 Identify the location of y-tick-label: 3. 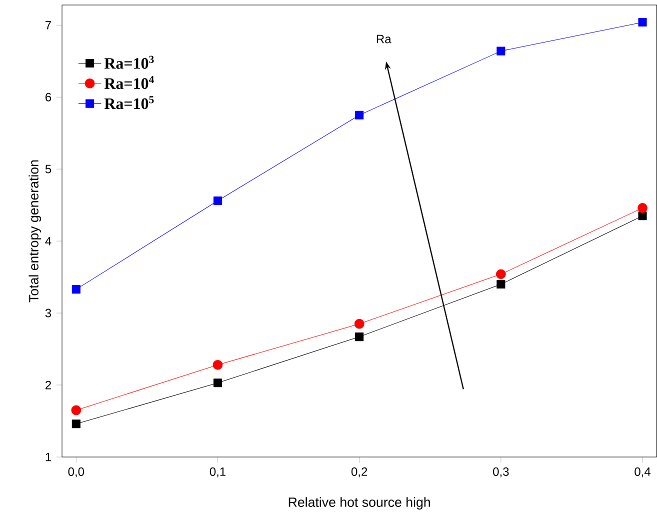
(48, 313).